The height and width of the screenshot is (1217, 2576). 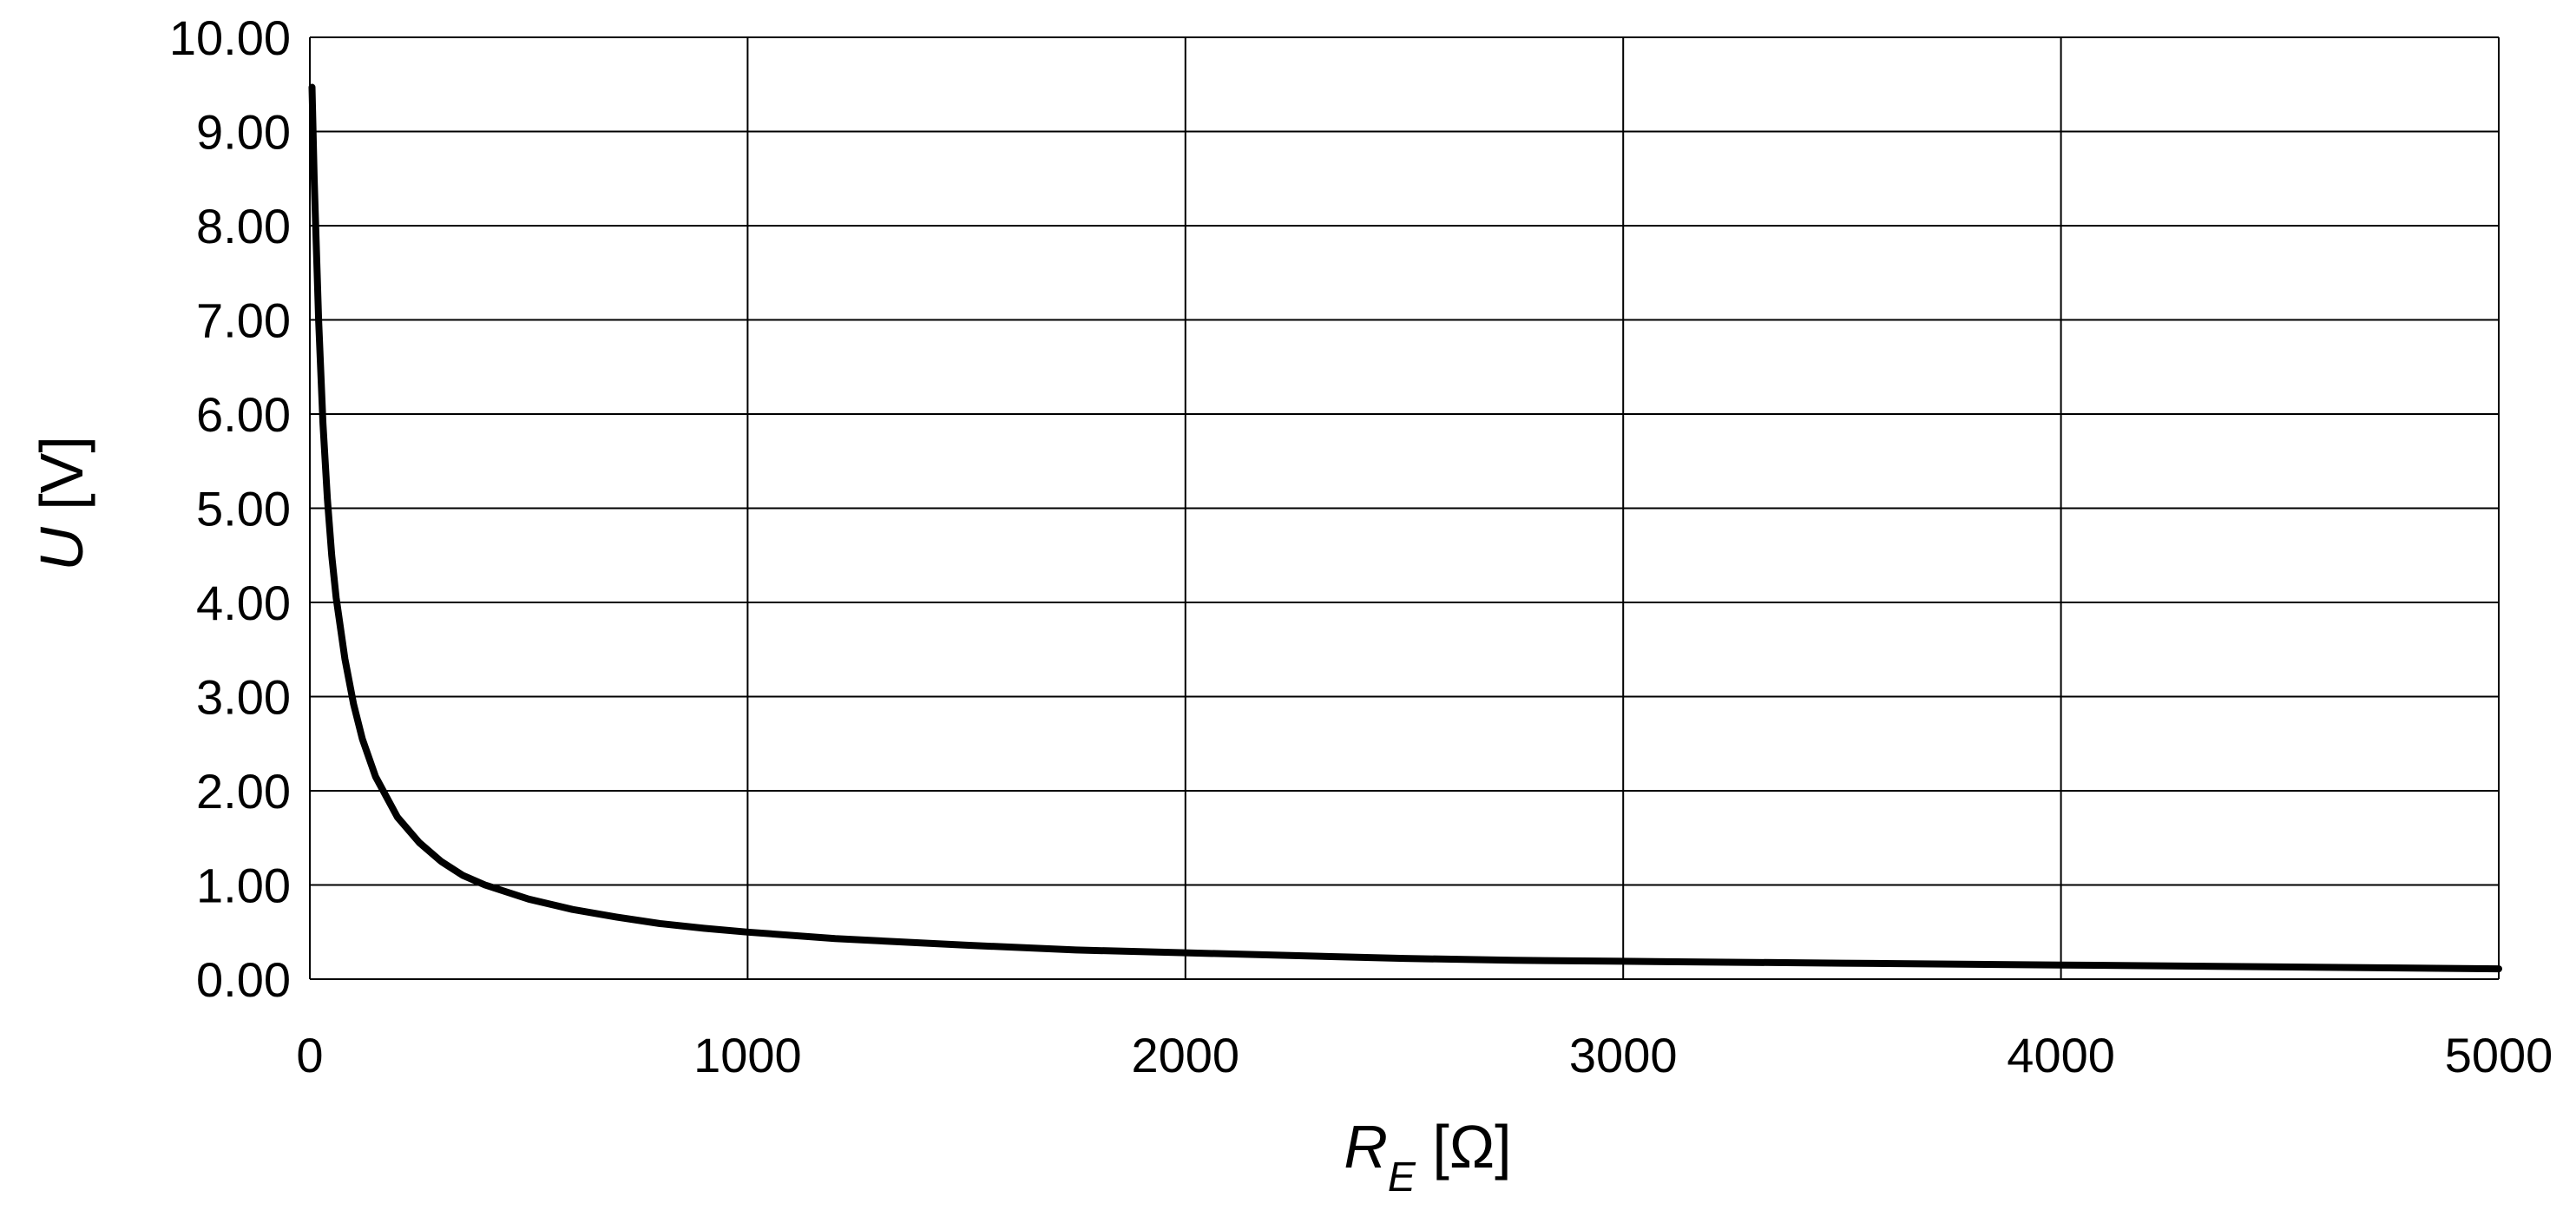 I want to click on y-tick-label: 2.00, so click(x=243, y=791).